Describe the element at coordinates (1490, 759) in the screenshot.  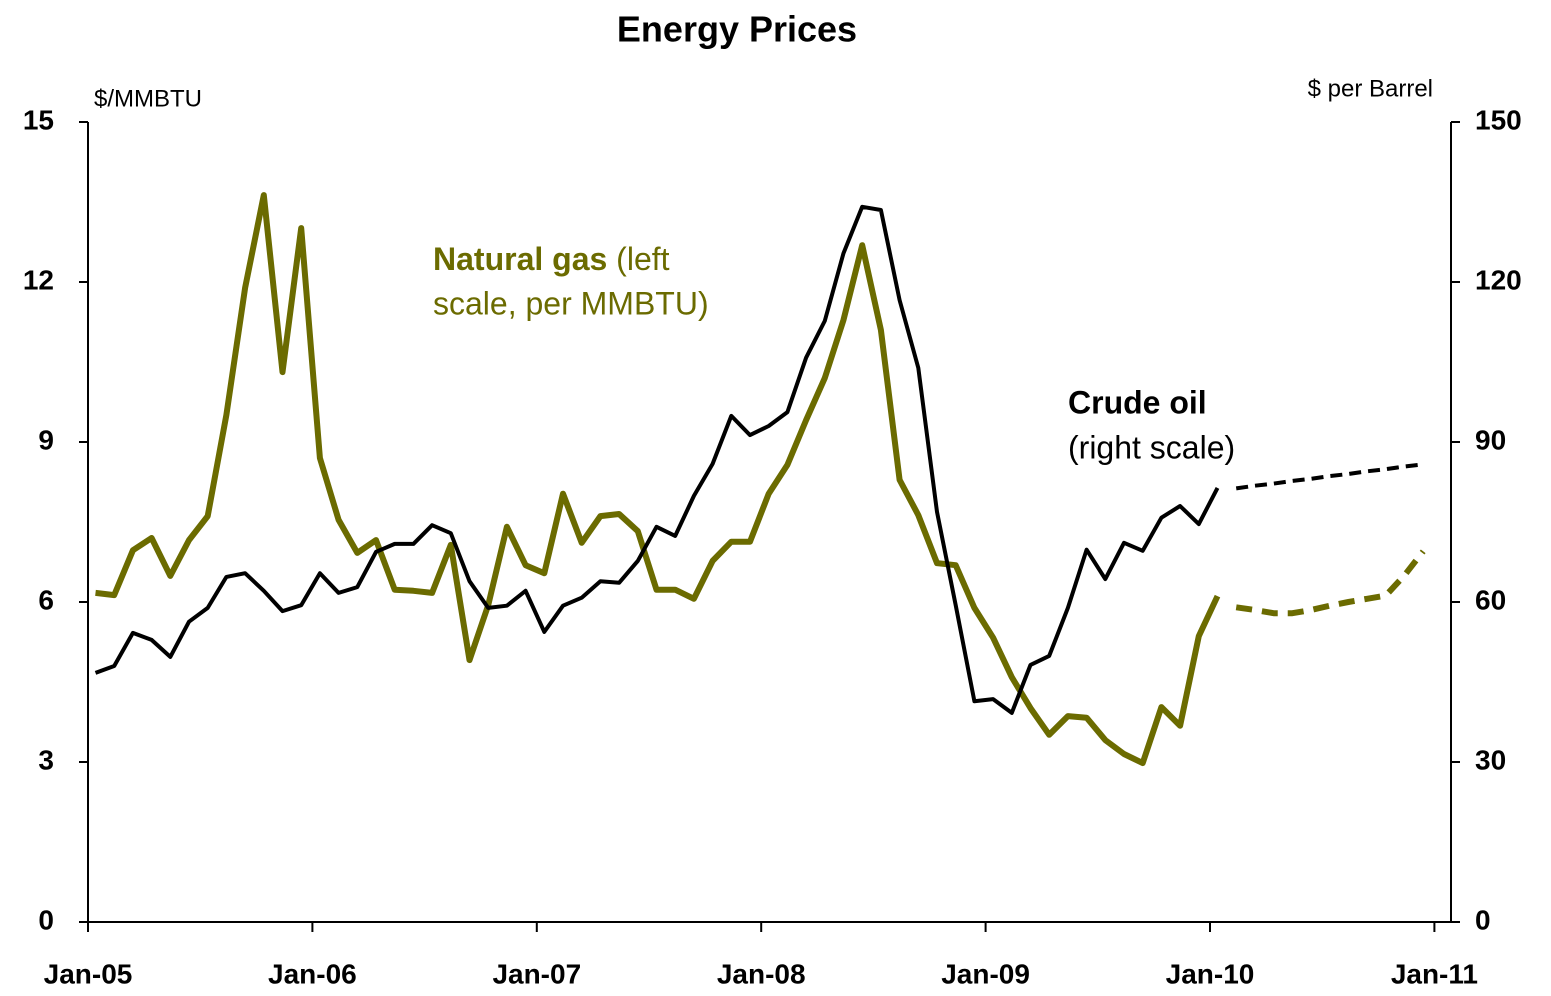
I see `y2-tick-label: 30` at that location.